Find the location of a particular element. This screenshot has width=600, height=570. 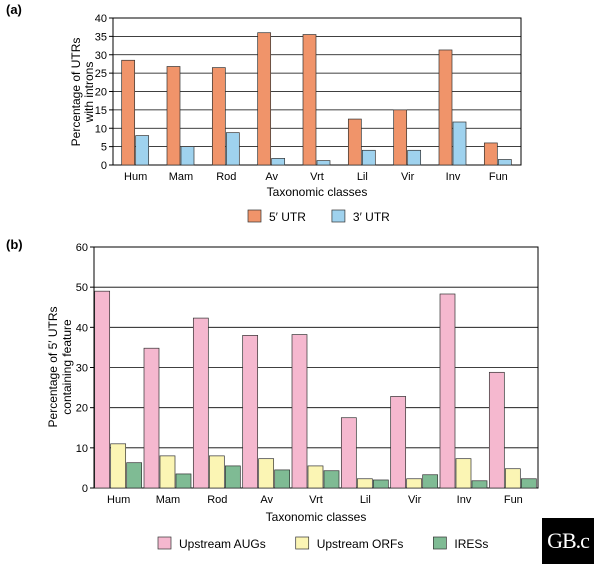

y-tick-label-a-5: 5 is located at coordinates (104, 148).